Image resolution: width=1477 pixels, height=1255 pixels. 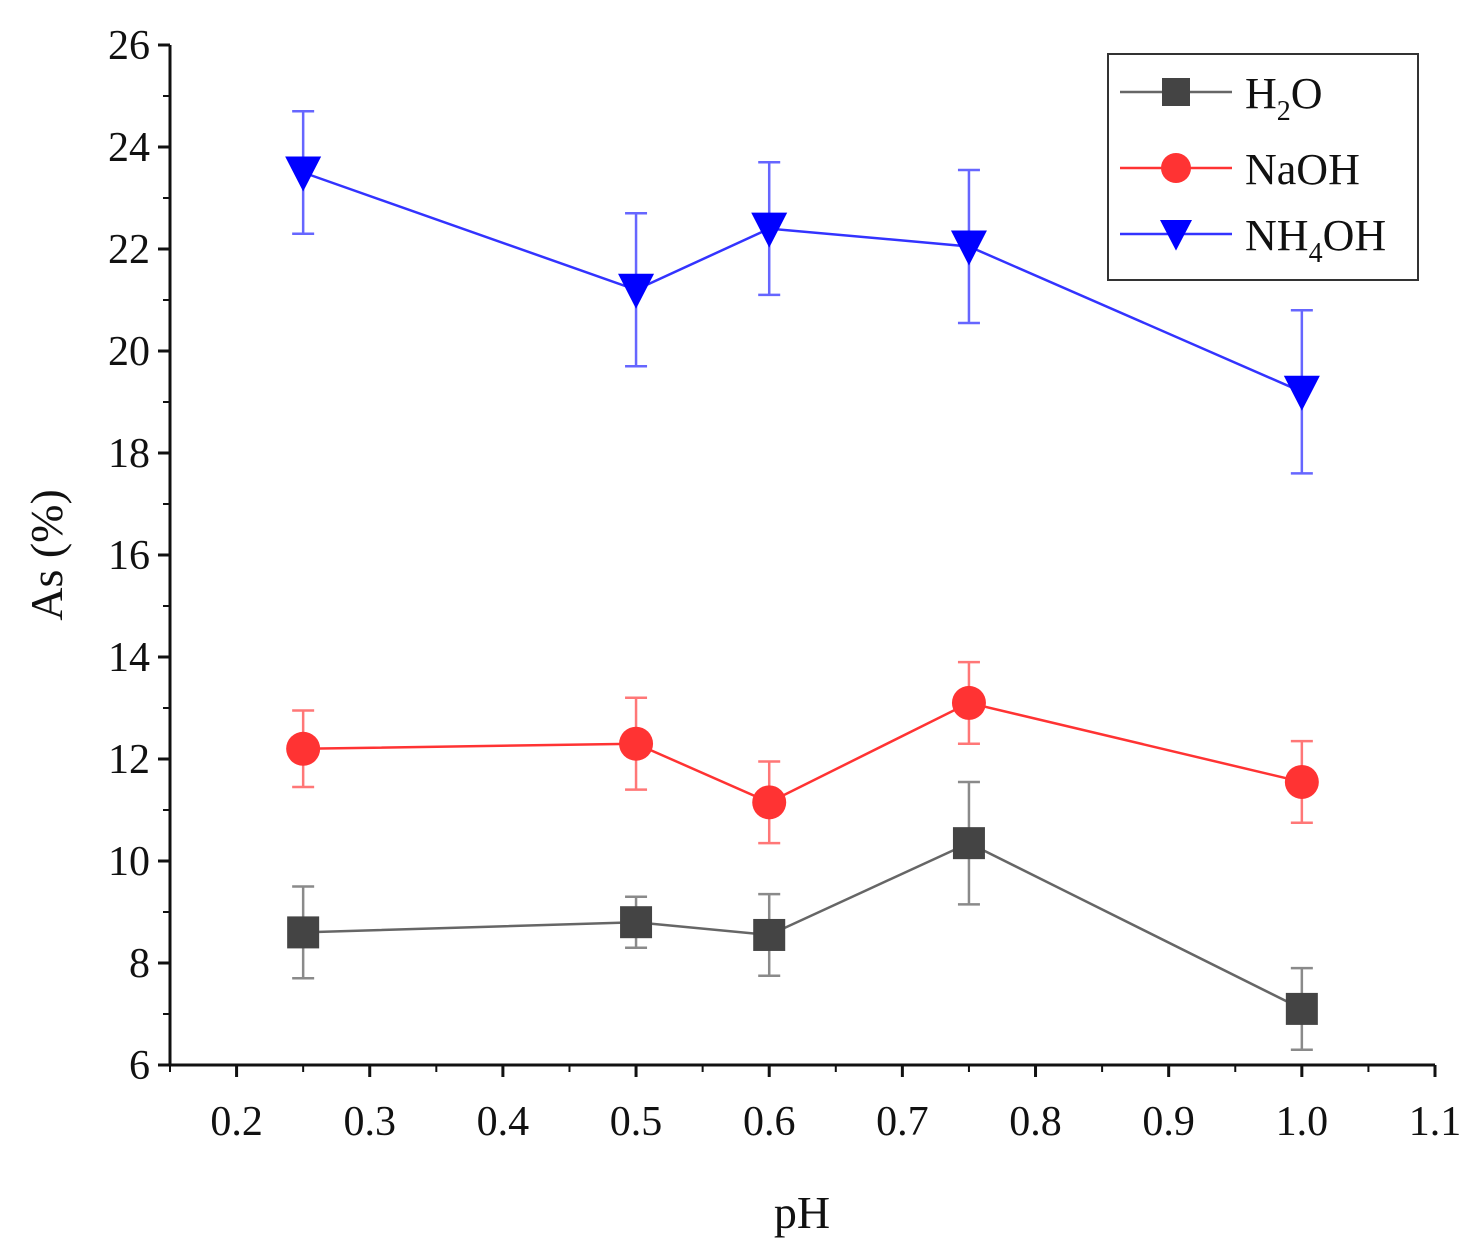 What do you see at coordinates (129, 760) in the screenshot?
I see `y-tick-label: 12` at bounding box center [129, 760].